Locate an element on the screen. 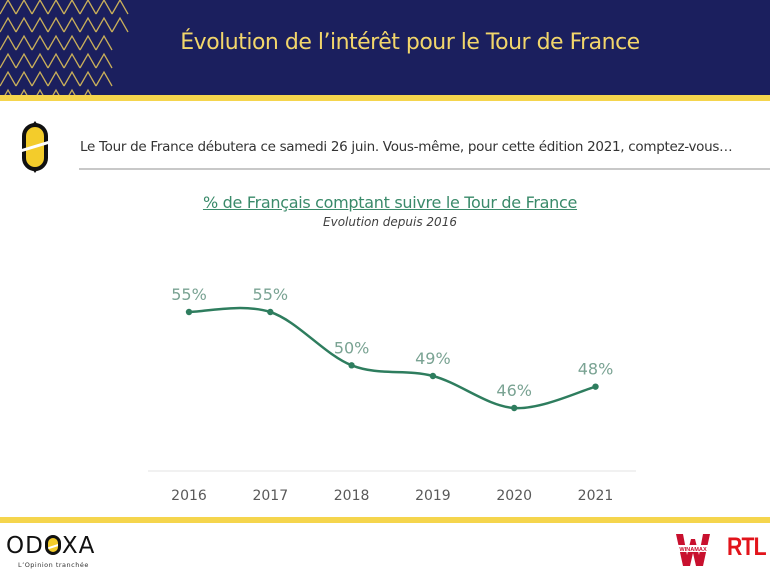  data-point-2019 is located at coordinates (433, 376).